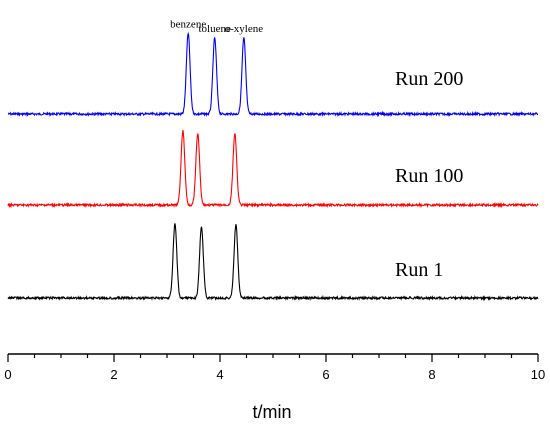 The width and height of the screenshot is (550, 431). Describe the element at coordinates (538, 374) in the screenshot. I see `x-tick-label: 10` at that location.